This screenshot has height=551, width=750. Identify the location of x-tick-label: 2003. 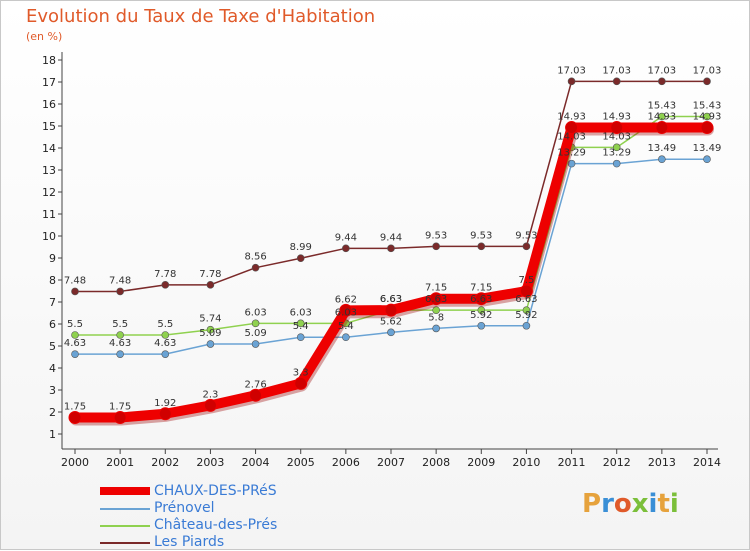
(210, 462).